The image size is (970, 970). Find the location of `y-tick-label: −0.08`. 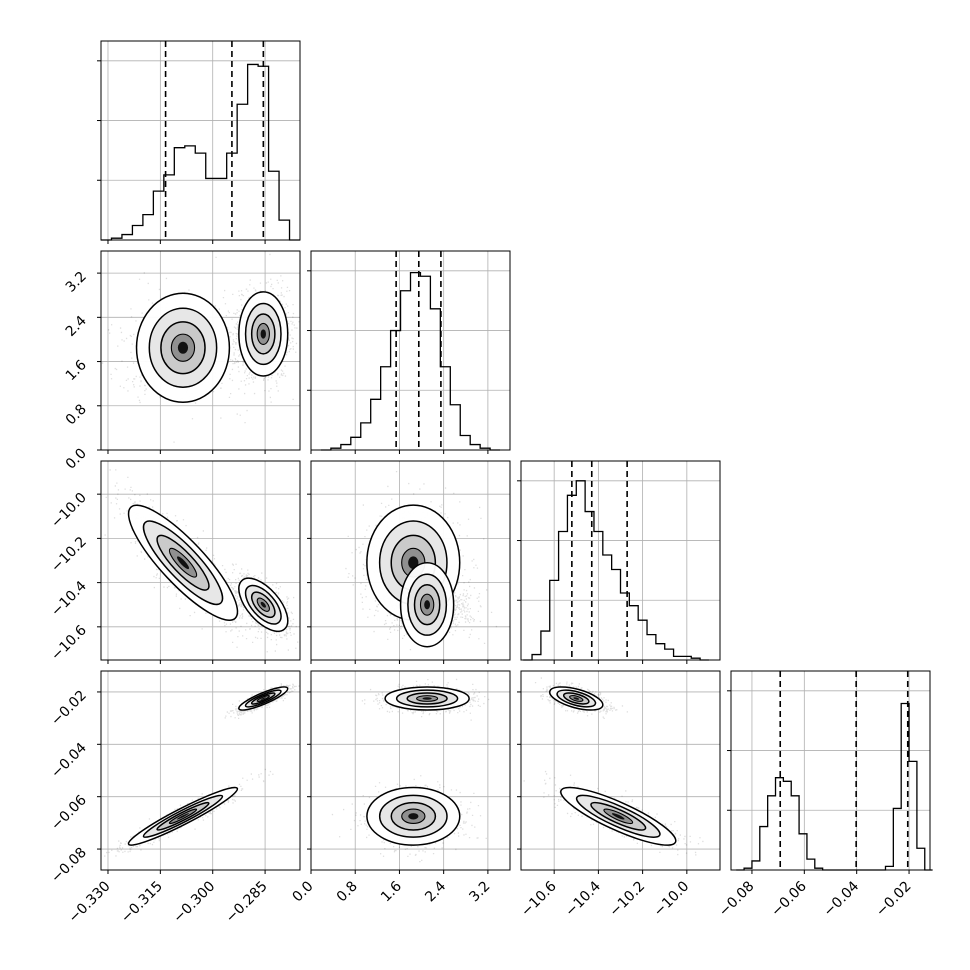

y-tick-label: −0.08 is located at coordinates (69, 866).